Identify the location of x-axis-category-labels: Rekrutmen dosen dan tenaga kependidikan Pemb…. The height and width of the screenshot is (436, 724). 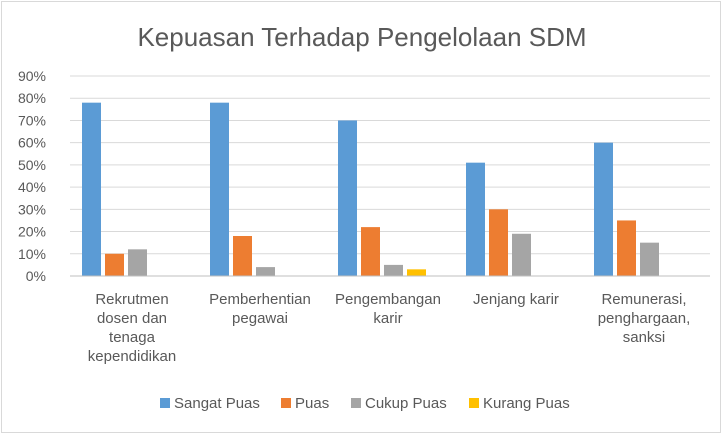
(389, 328).